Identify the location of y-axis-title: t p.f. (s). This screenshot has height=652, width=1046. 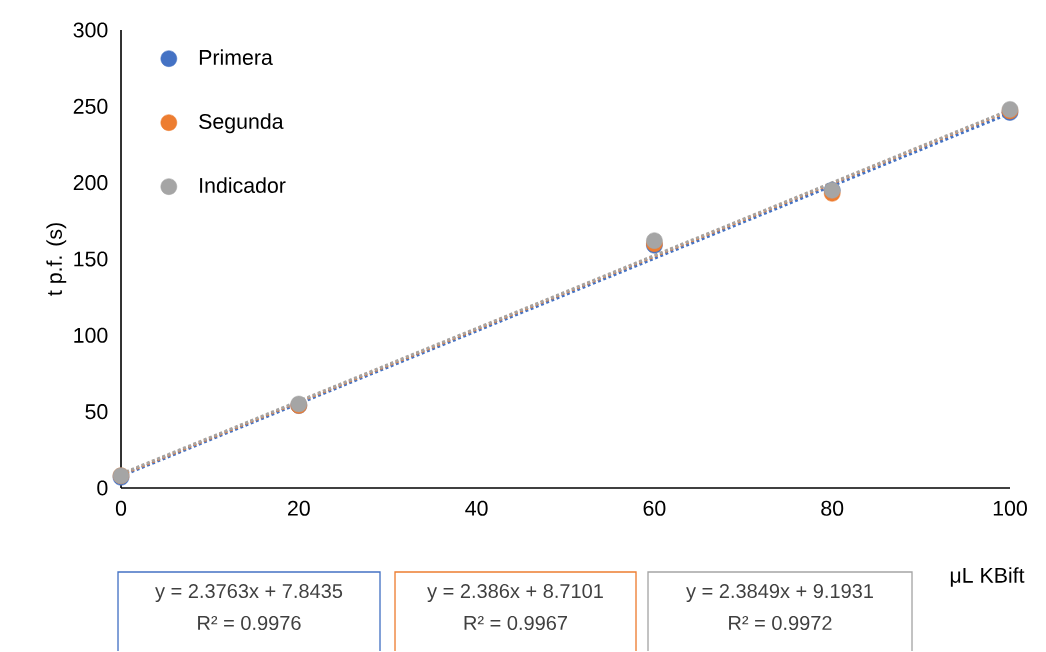
(56, 259).